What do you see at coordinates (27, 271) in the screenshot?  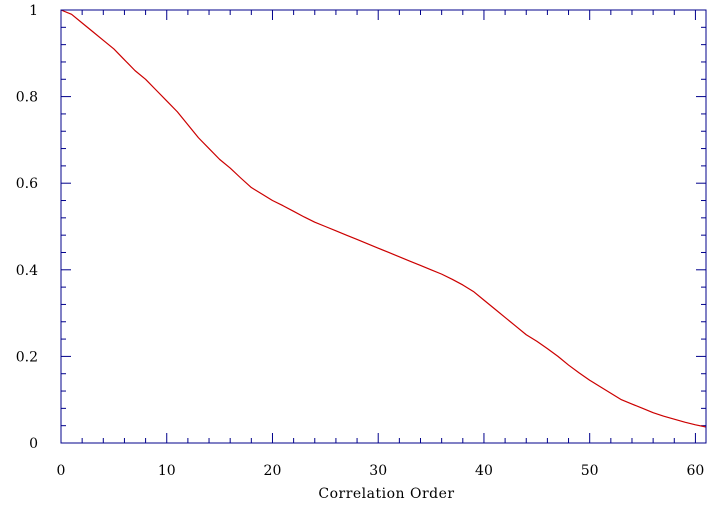 I see `y-tick-label: 0.4` at bounding box center [27, 271].